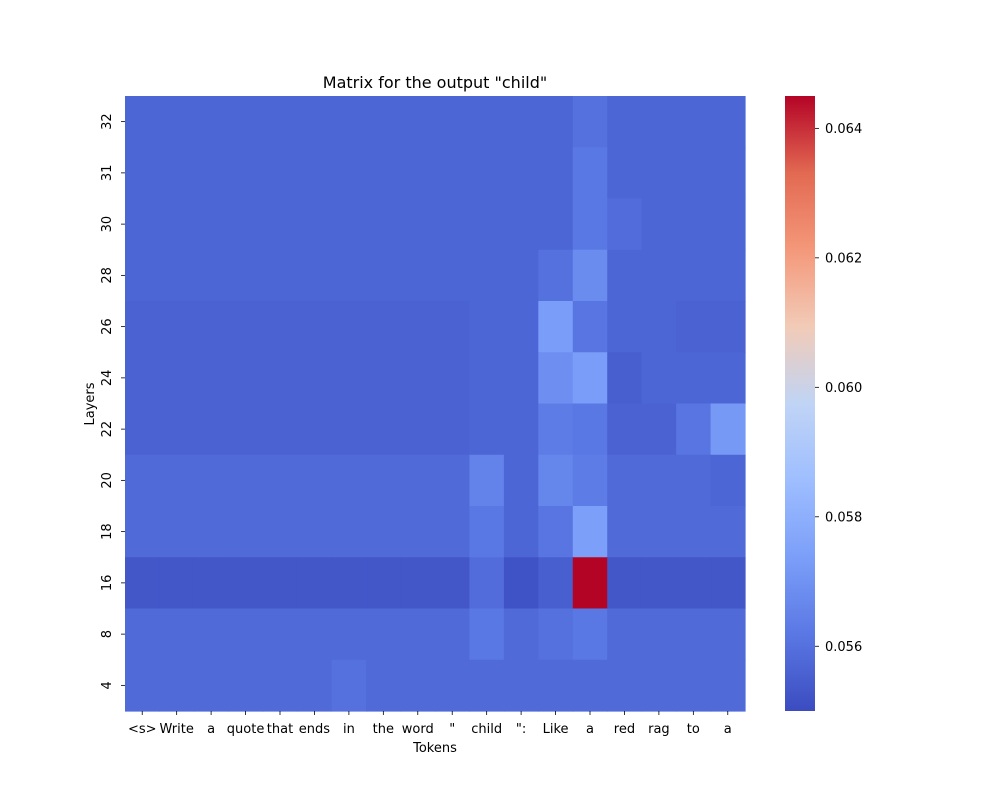  What do you see at coordinates (107, 634) in the screenshot?
I see `y-tick-label: 8` at bounding box center [107, 634].